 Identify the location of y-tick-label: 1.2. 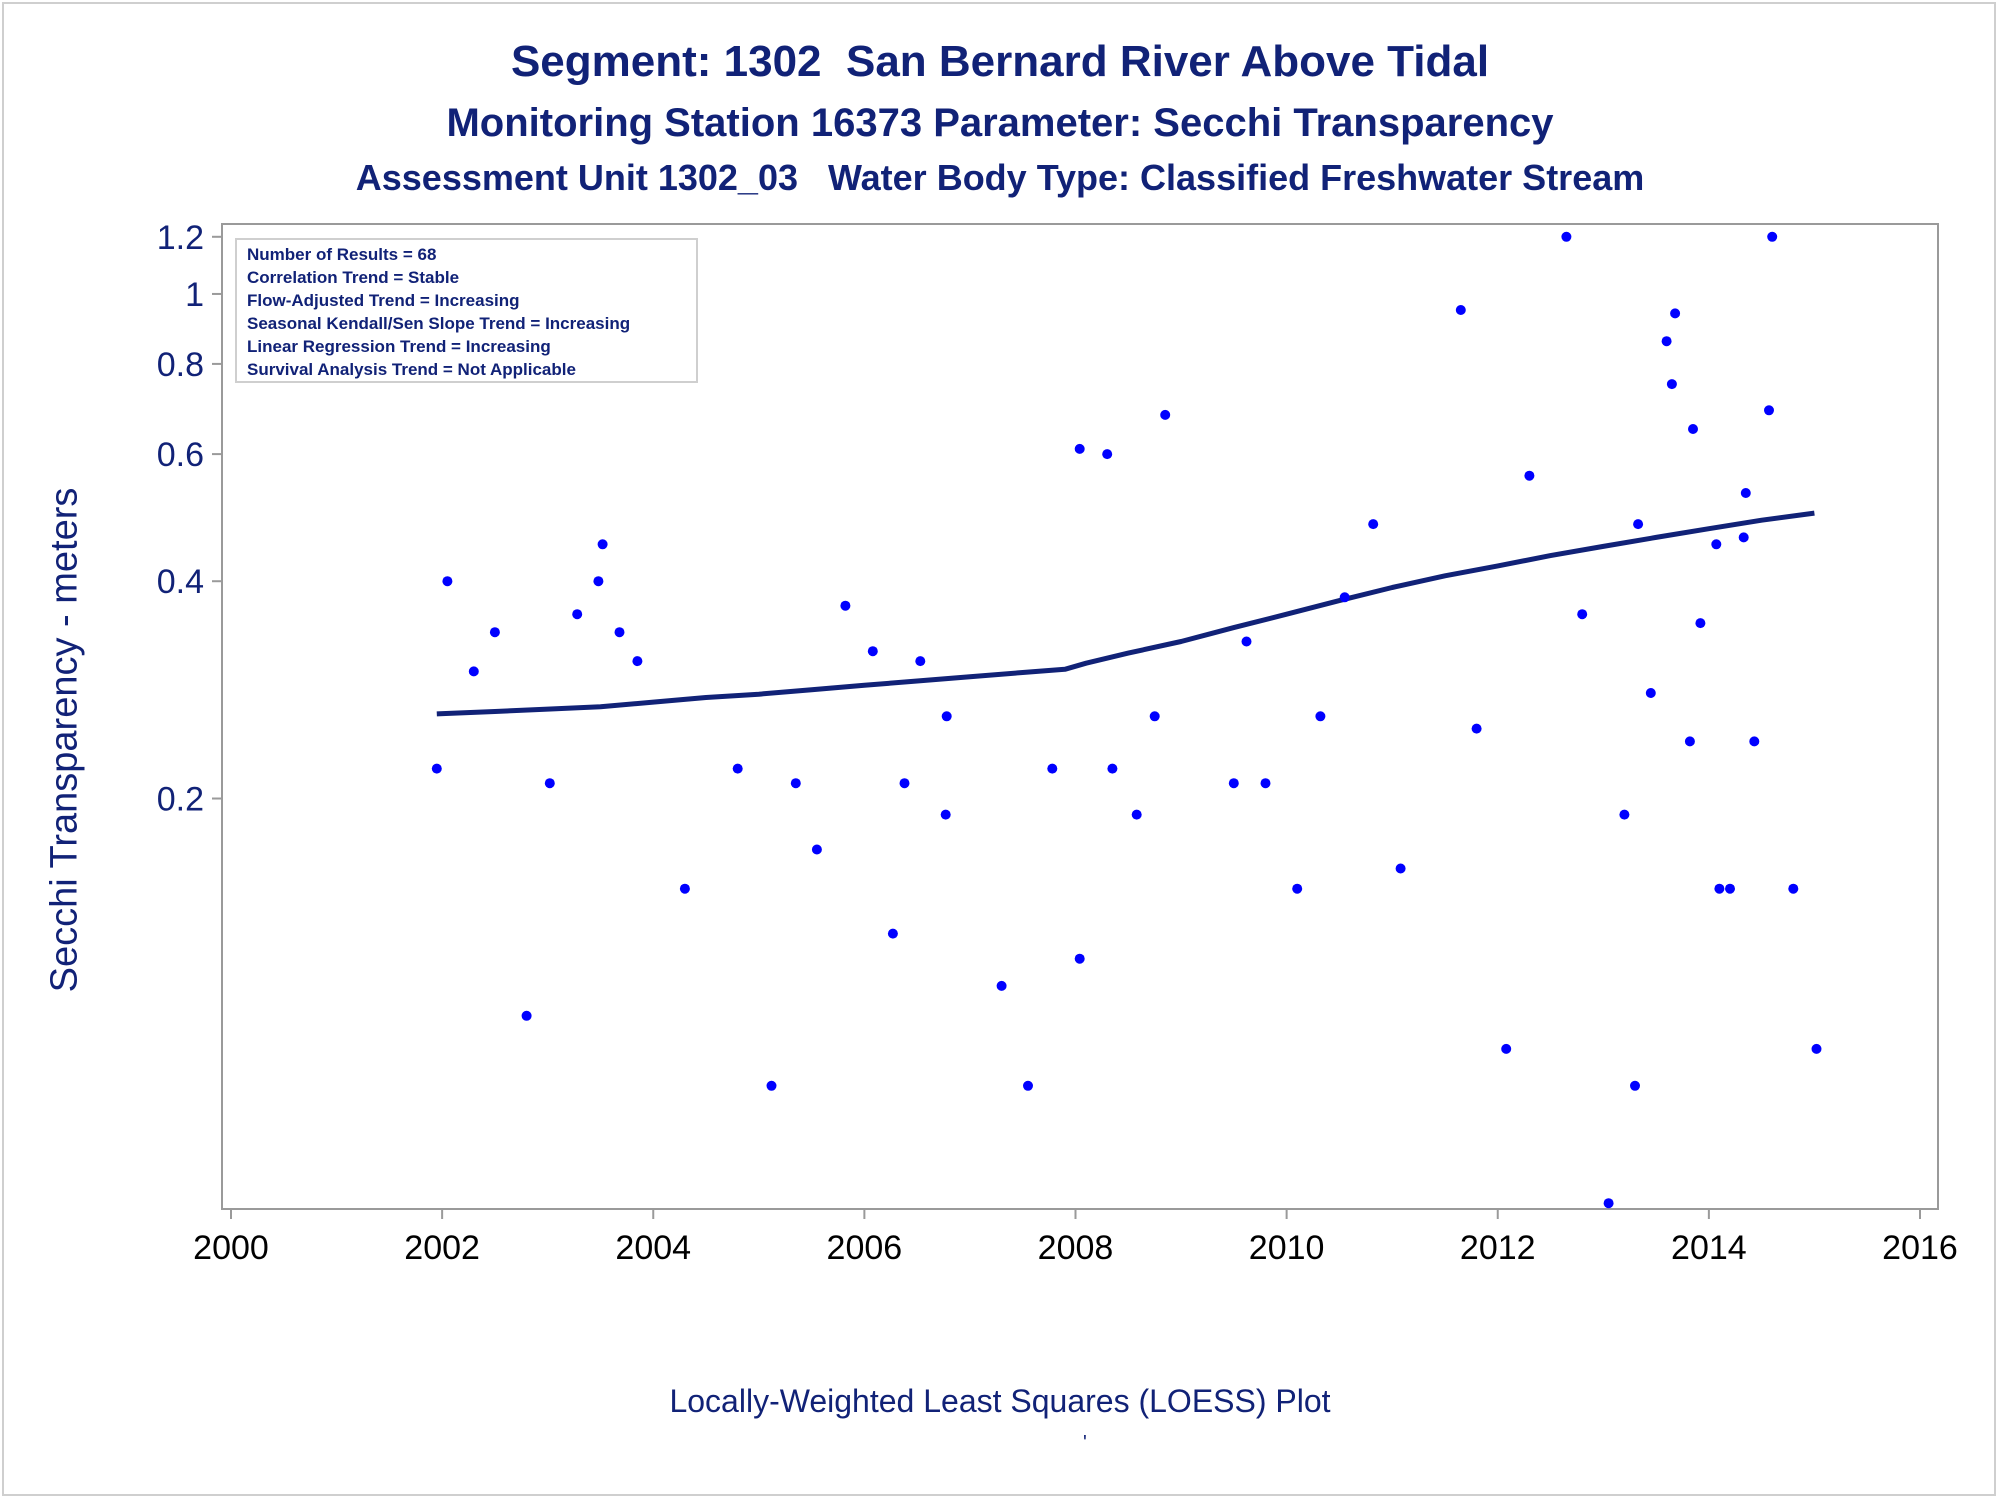
(180, 238).